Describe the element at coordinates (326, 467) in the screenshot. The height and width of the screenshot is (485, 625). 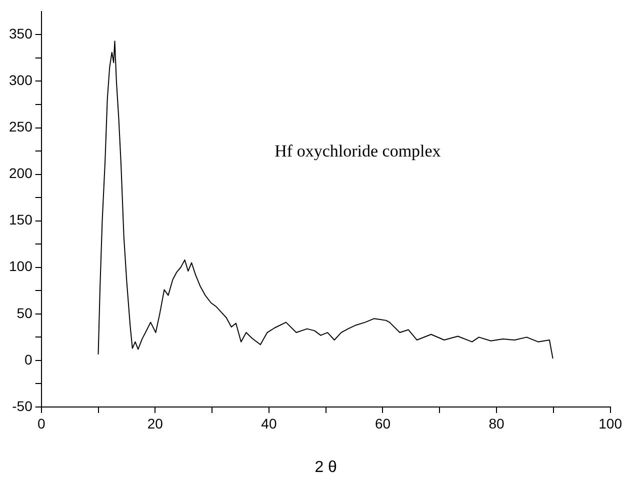
I see `x-axis-title: 2 θ` at that location.